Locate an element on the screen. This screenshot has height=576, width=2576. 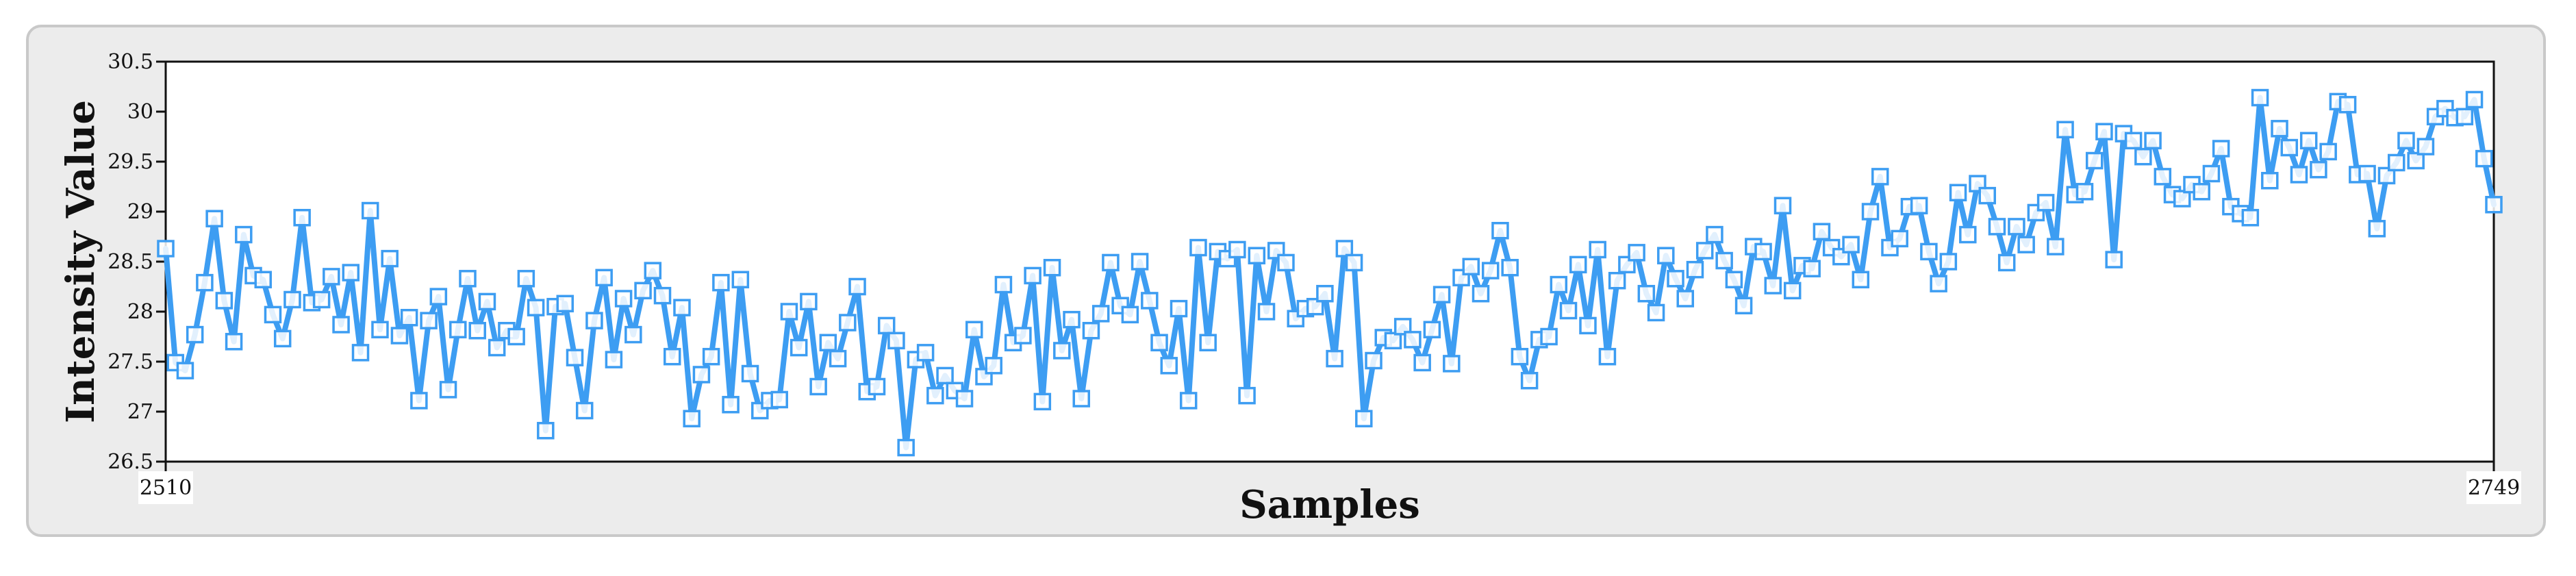
y-tick-label: 27.5 is located at coordinates (130, 362).